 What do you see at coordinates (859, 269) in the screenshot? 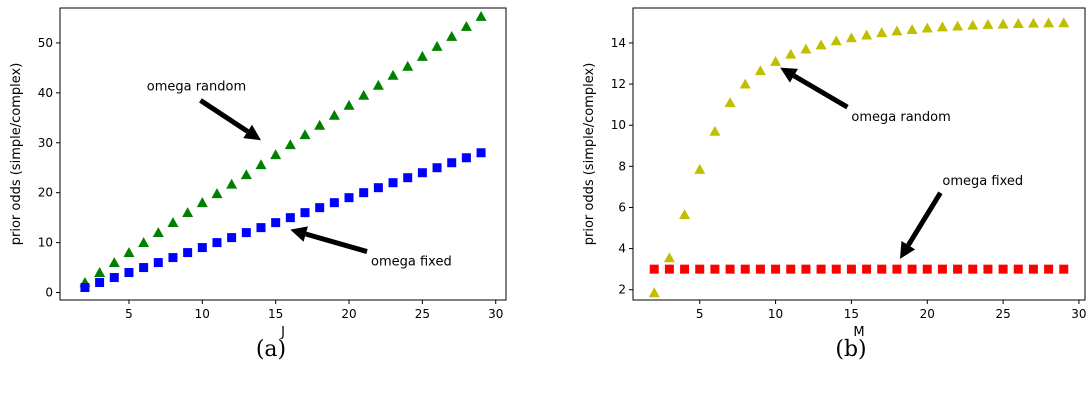
I see `series-omega-fixed` at bounding box center [859, 269].